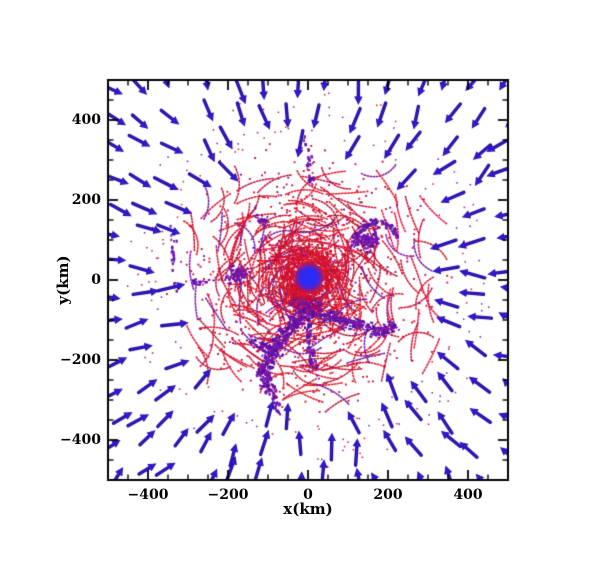 The image size is (600, 561). I want to click on x-axis-title: x(km), so click(308, 509).